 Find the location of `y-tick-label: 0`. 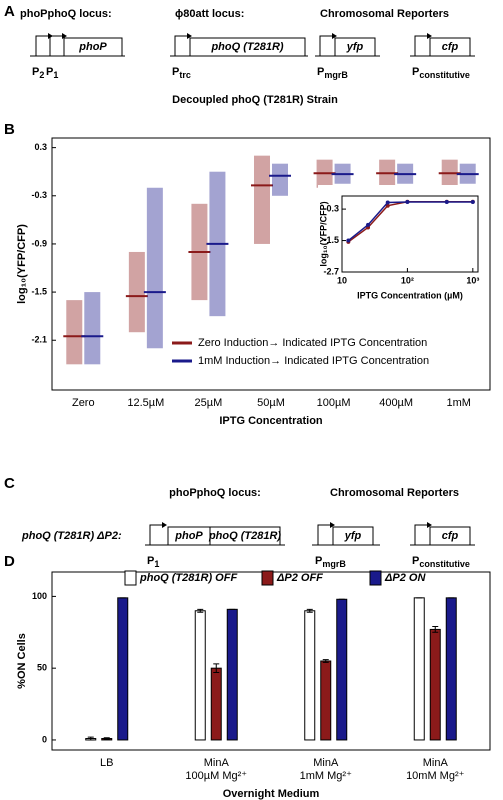

y-tick-label: 0 is located at coordinates (44, 739).